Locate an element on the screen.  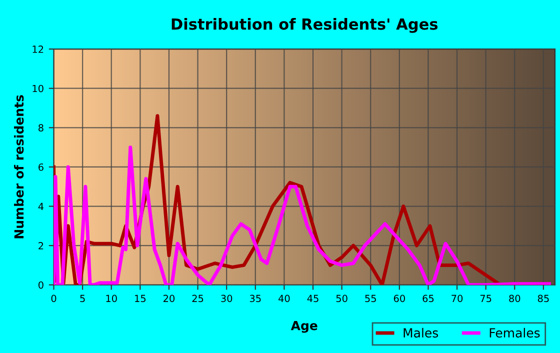
x-tick-label: 30 is located at coordinates (226, 298).